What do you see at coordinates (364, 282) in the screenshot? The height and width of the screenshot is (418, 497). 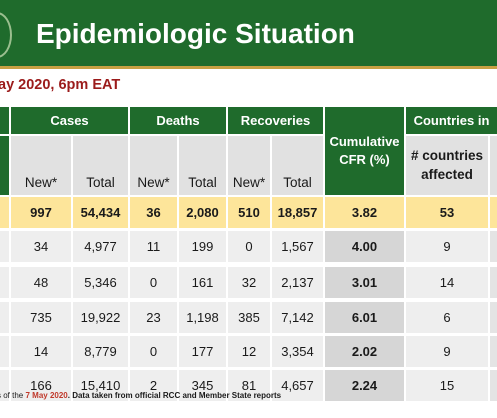 I see `data-cell: 3.01` at bounding box center [364, 282].